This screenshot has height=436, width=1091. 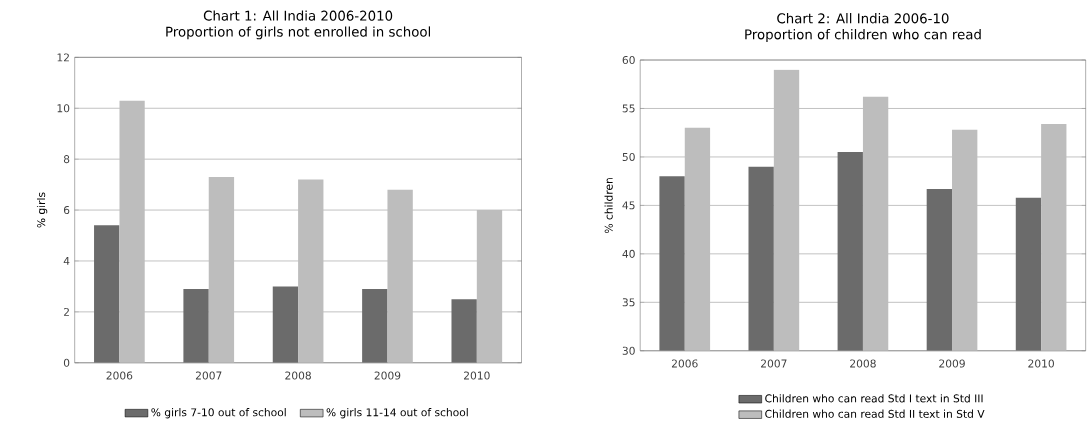 I want to click on y-tick-label: 4, so click(x=66, y=261).